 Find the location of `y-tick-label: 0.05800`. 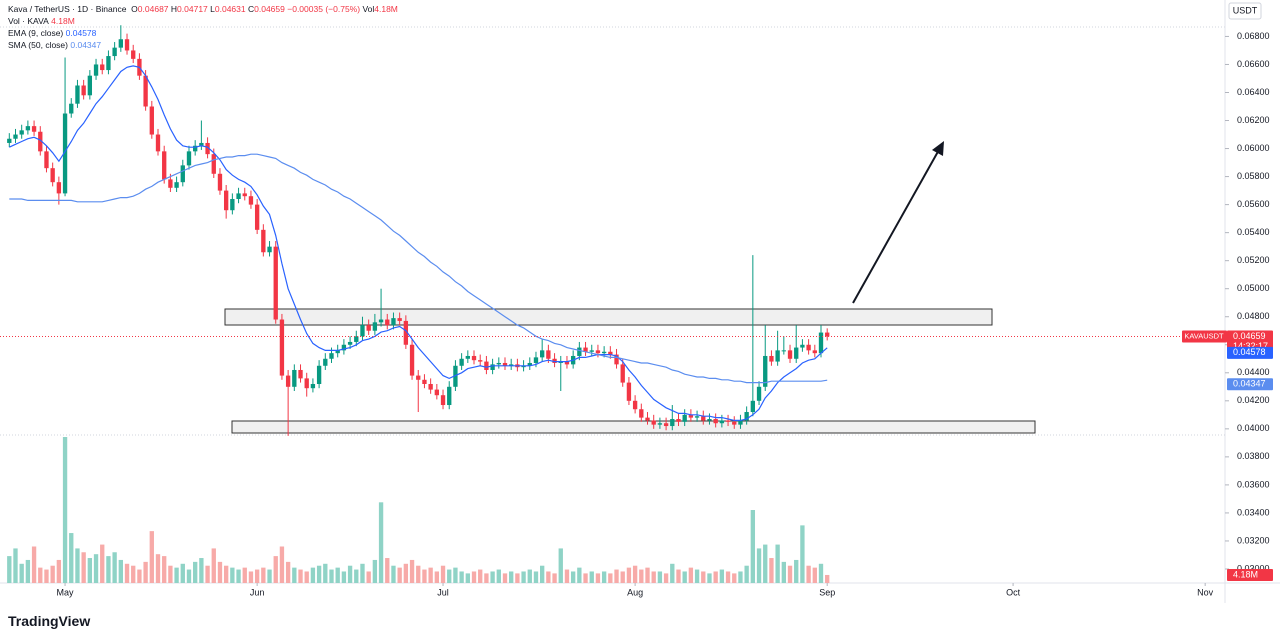

y-tick-label: 0.05800 is located at coordinates (1253, 176).